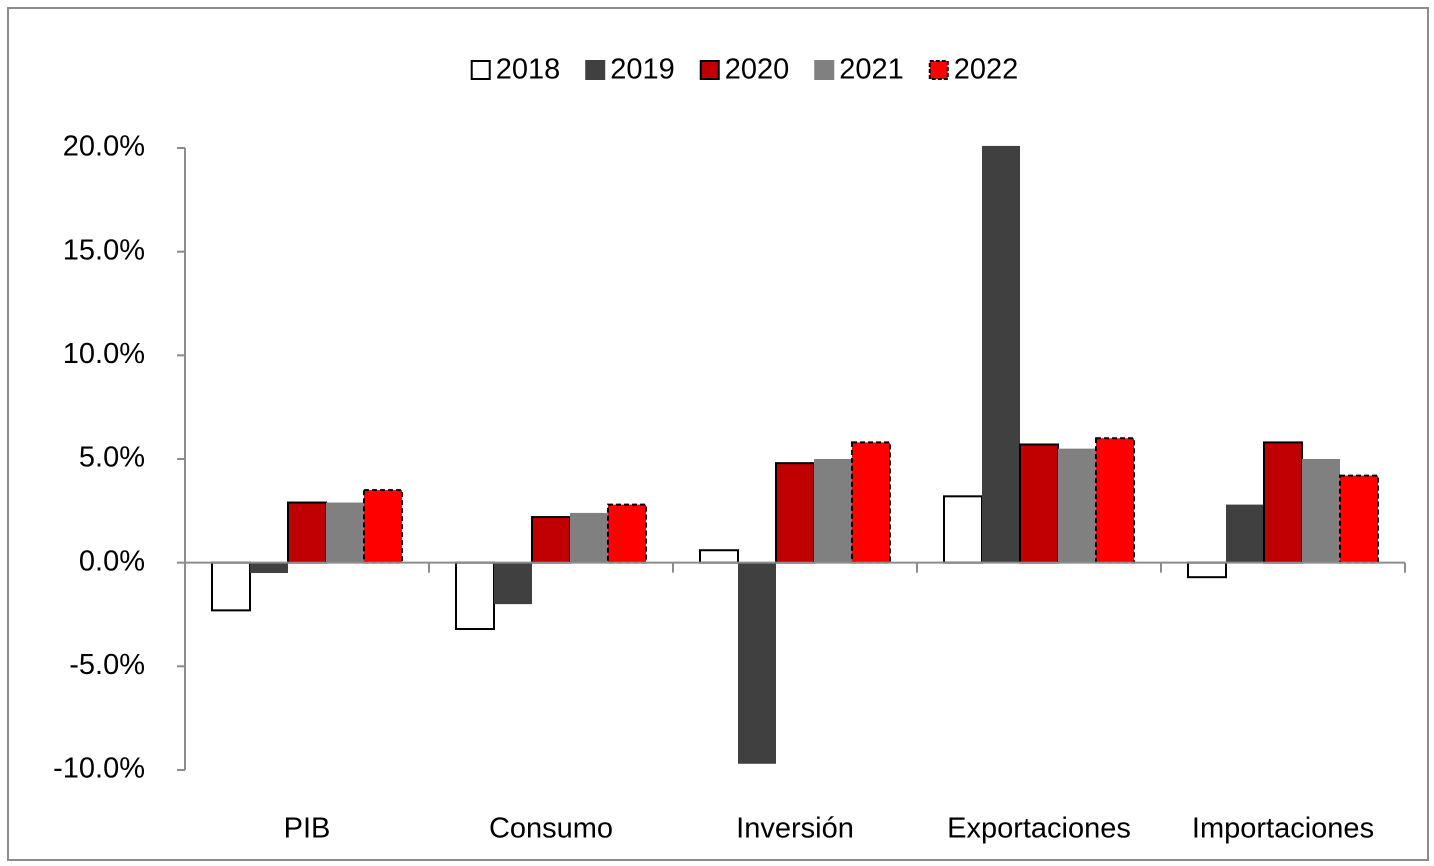 The width and height of the screenshot is (1434, 866). Describe the element at coordinates (871, 70) in the screenshot. I see `legend-label: 2021` at that location.